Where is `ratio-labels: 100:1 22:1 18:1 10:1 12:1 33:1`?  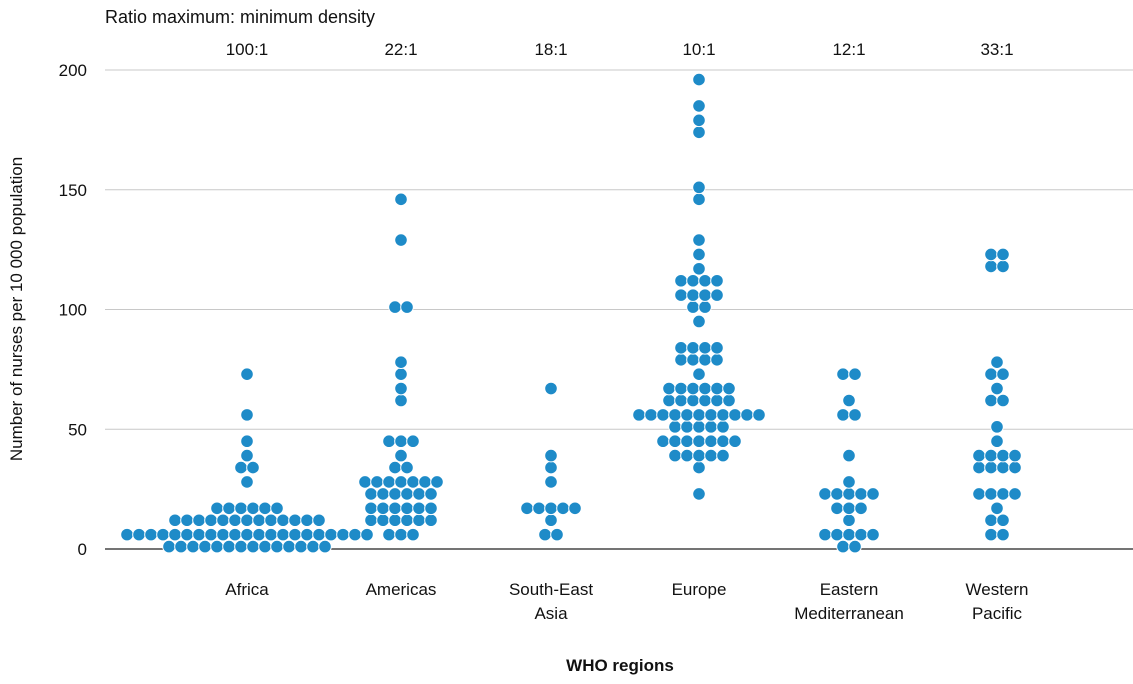 ratio-labels: 100:1 22:1 18:1 10:1 12:1 33:1 is located at coordinates (620, 49).